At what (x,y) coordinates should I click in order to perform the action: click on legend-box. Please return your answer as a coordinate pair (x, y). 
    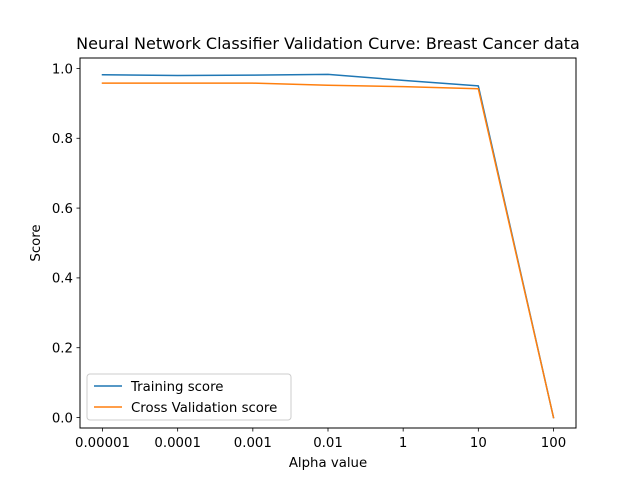
    Looking at the image, I should click on (189, 397).